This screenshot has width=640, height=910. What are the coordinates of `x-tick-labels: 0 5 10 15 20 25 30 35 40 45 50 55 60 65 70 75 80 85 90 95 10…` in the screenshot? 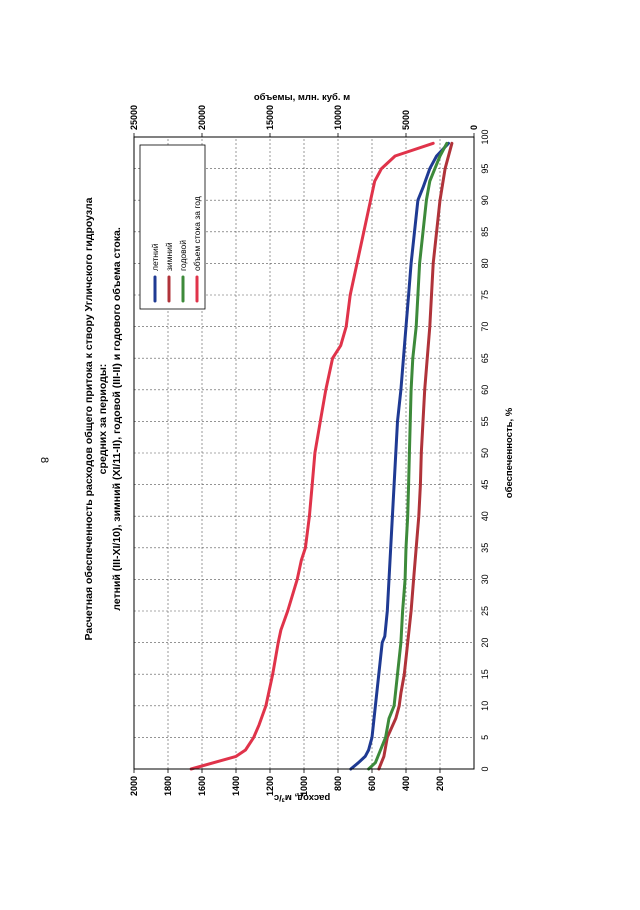 It's located at (485, 450).